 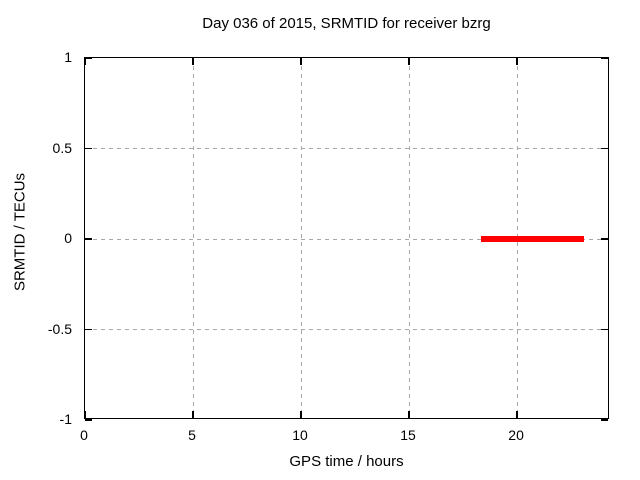 I want to click on x-tick-label: 10, so click(x=300, y=435).